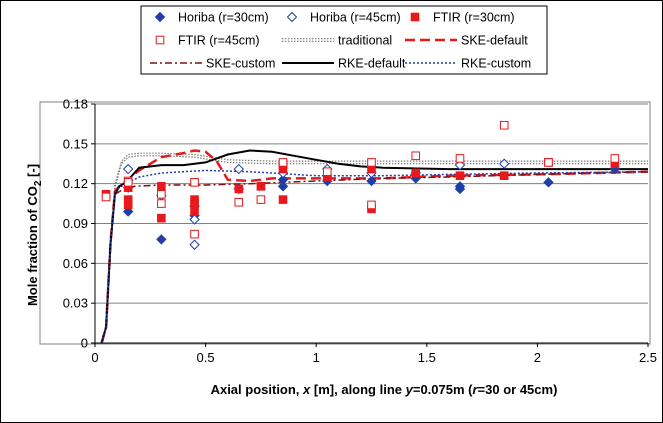  I want to click on legend-item-ske-custom: SKE-custom, so click(212, 64).